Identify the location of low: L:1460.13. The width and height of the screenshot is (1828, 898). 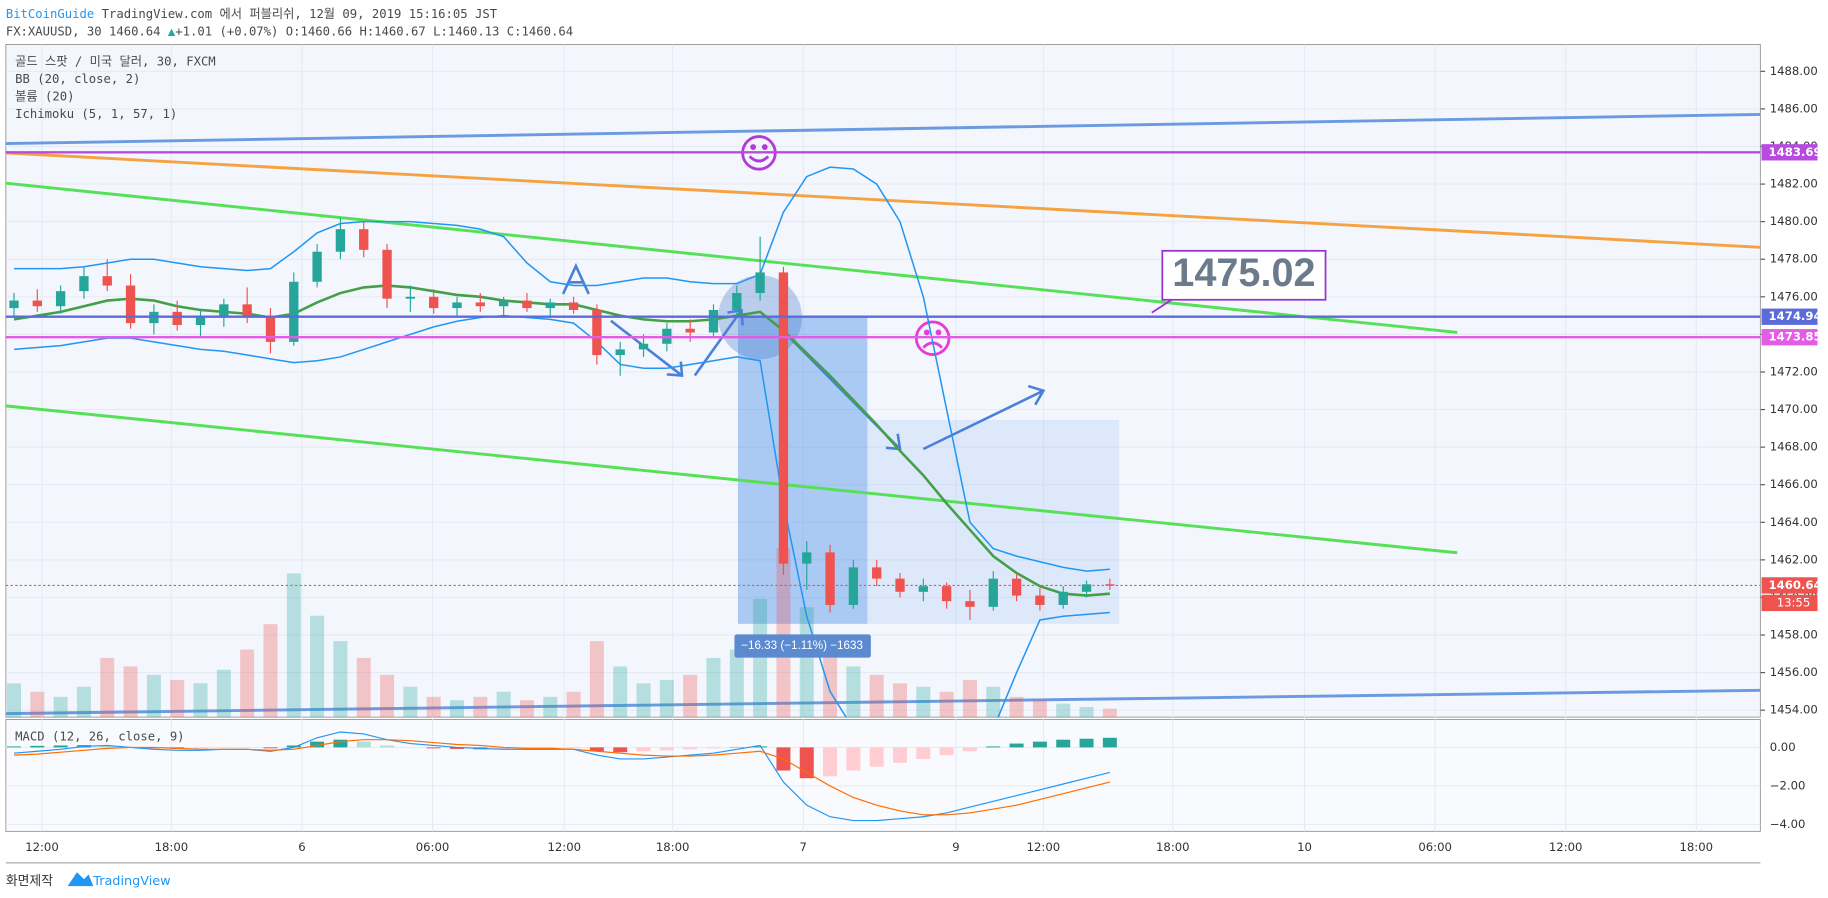
(466, 31).